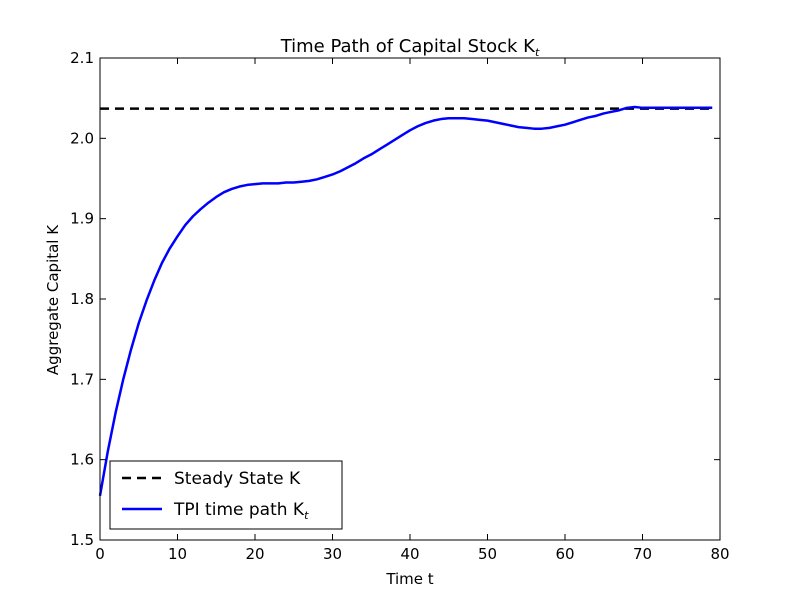  I want to click on x-tick-label: 30, so click(332, 554).